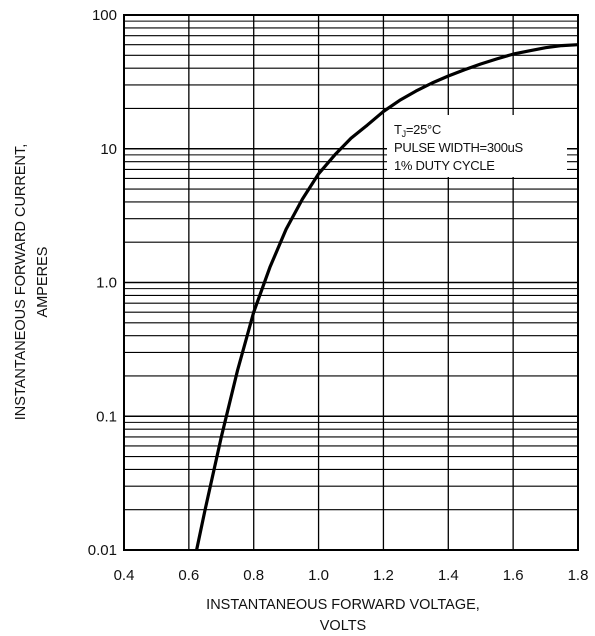 This screenshot has height=636, width=595. What do you see at coordinates (253, 575) in the screenshot?
I see `x-tick-label: 0.8` at bounding box center [253, 575].